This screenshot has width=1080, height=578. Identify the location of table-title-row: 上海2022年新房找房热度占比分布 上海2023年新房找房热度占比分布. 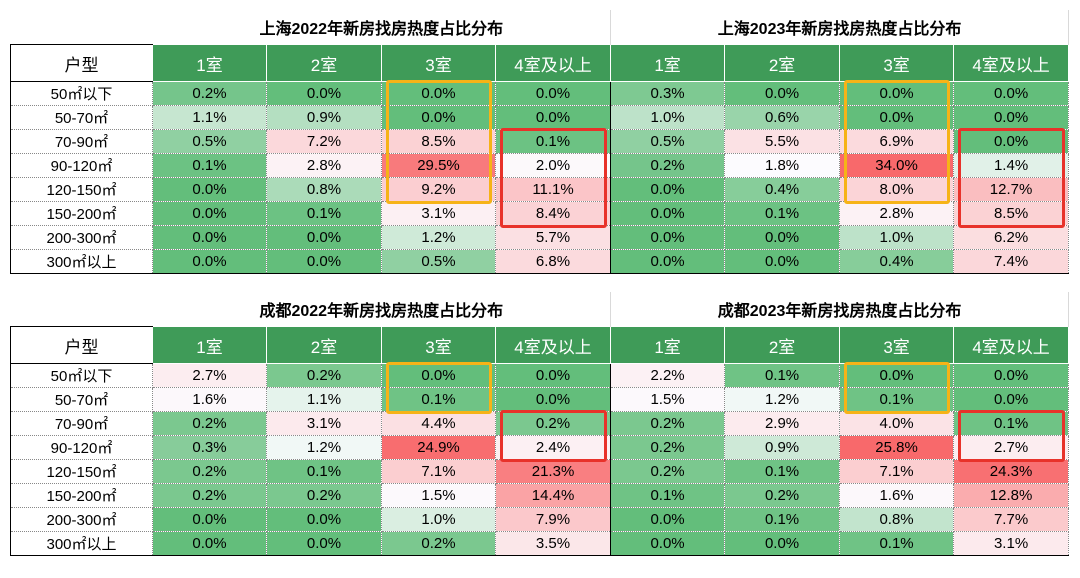
(540, 27).